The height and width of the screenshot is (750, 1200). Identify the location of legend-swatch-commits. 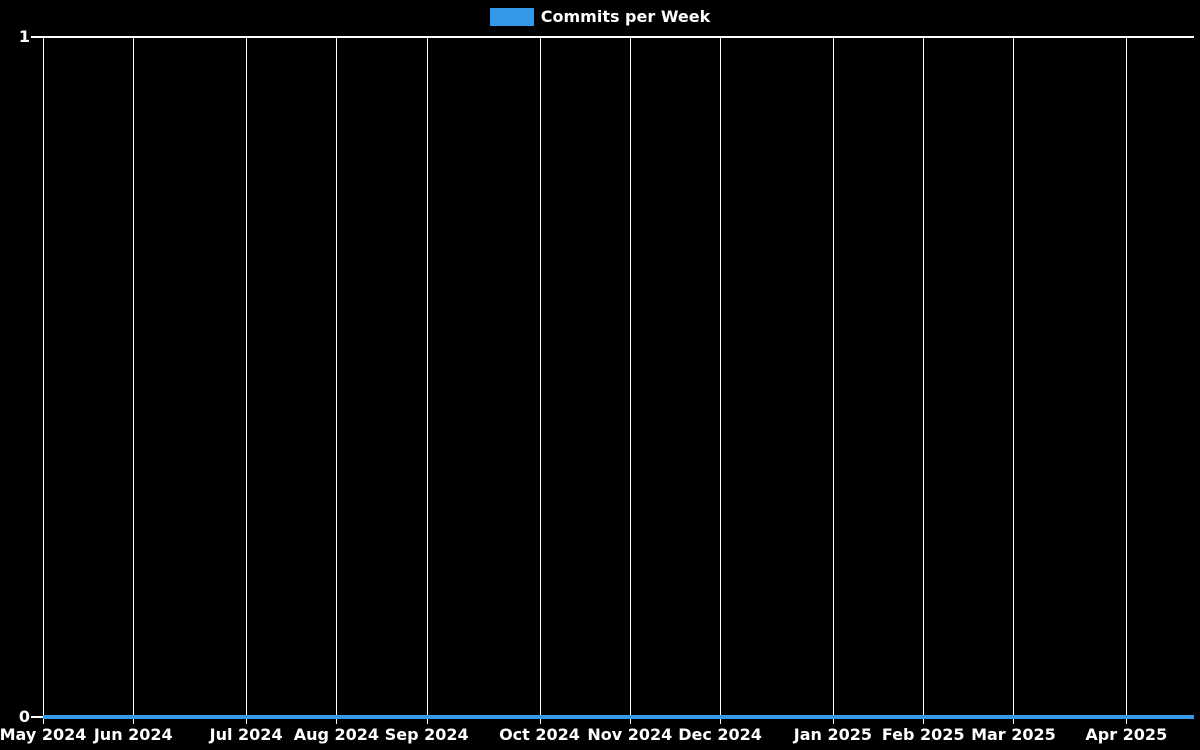
(511, 17).